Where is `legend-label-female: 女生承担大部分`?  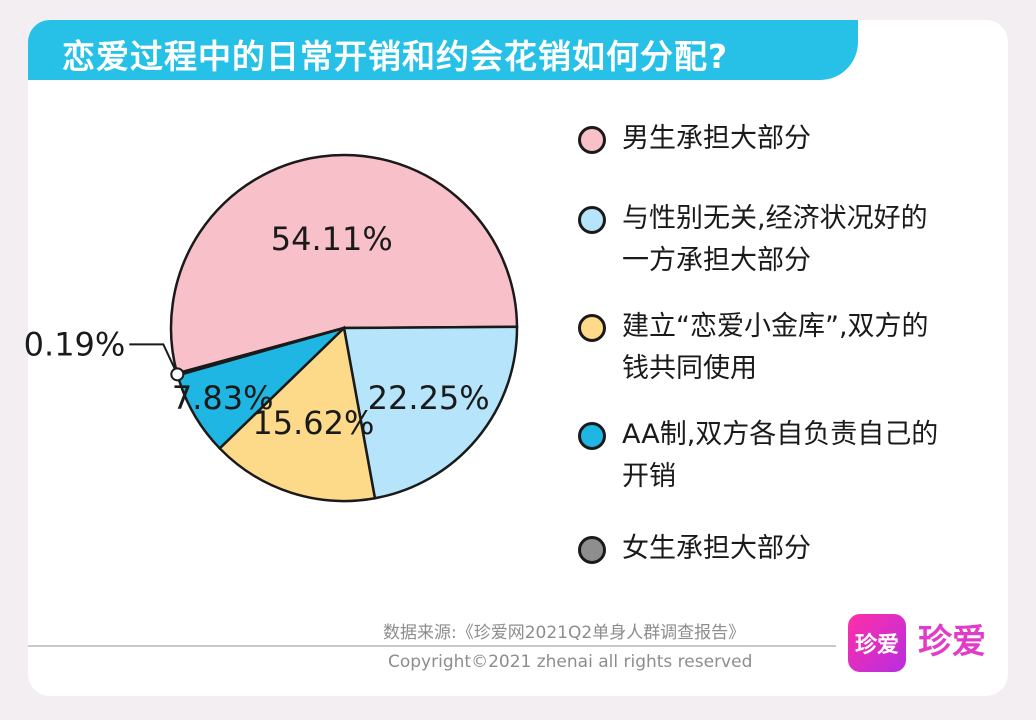
legend-label-female: 女生承担大部分 is located at coordinates (716, 548).